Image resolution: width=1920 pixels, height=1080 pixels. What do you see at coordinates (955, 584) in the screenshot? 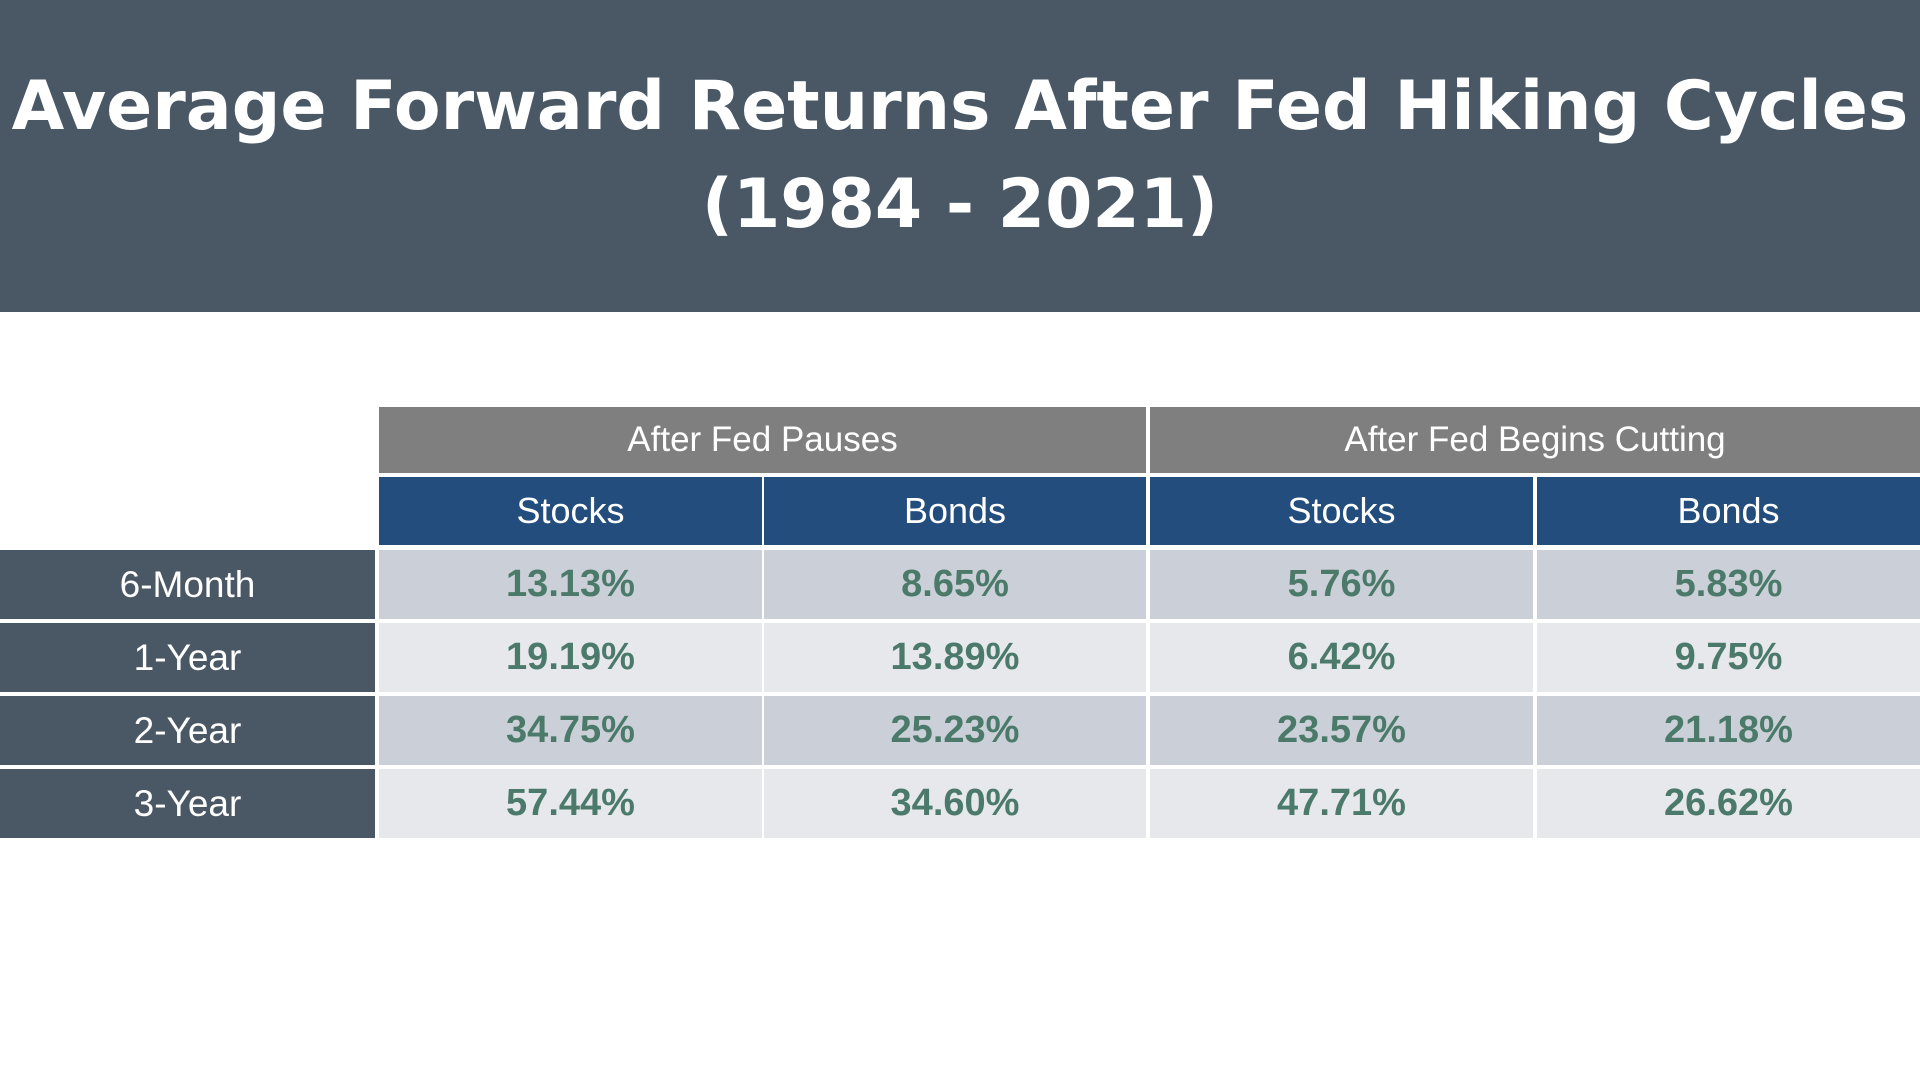
I see `table-cell: 8.65%` at bounding box center [955, 584].